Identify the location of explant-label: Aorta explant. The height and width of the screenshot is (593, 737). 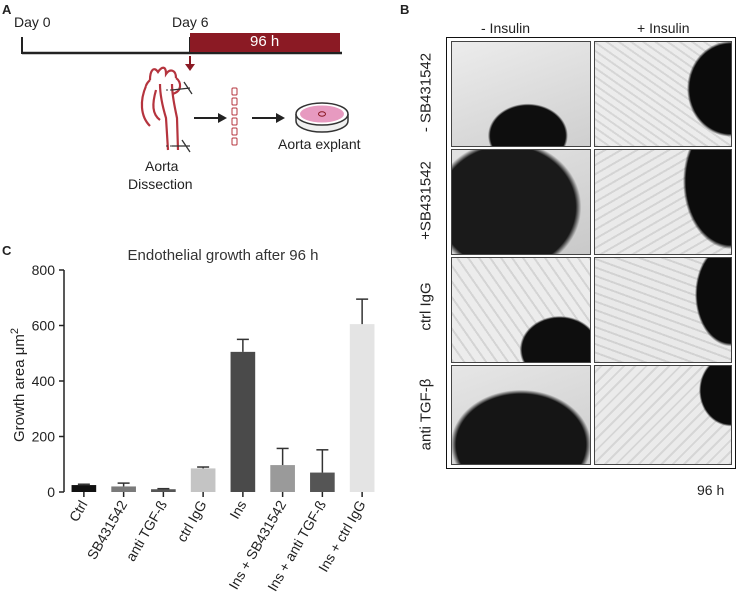
(319, 144).